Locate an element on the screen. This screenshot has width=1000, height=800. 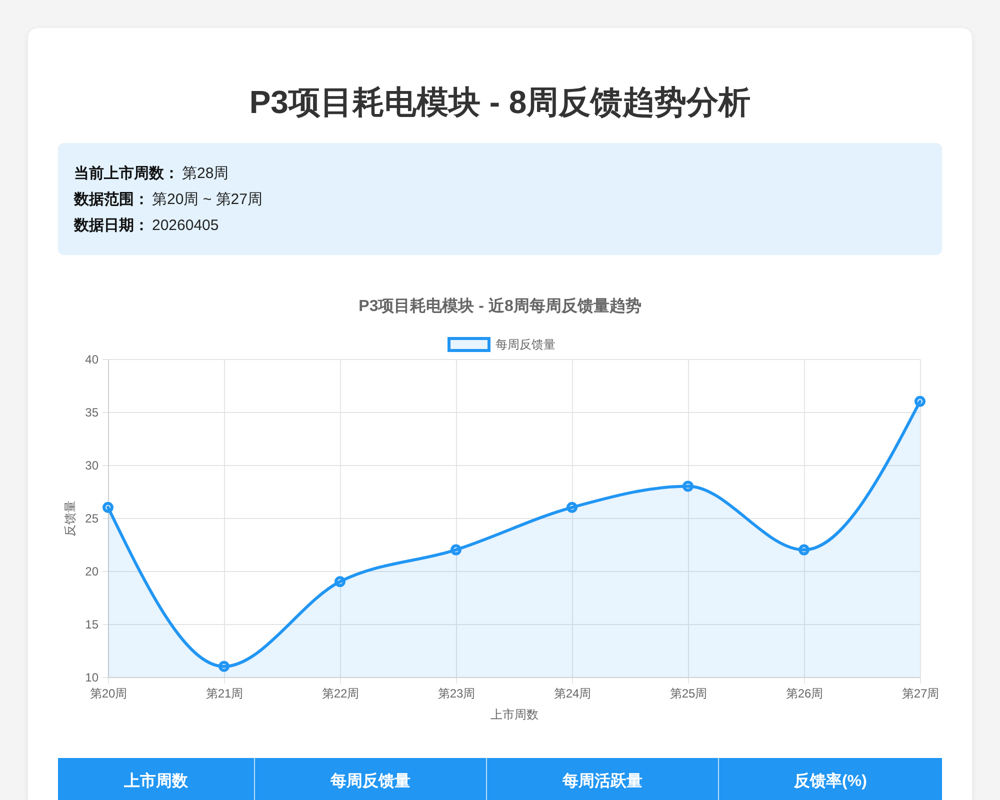
y-tick-label: 30 is located at coordinates (92, 465).